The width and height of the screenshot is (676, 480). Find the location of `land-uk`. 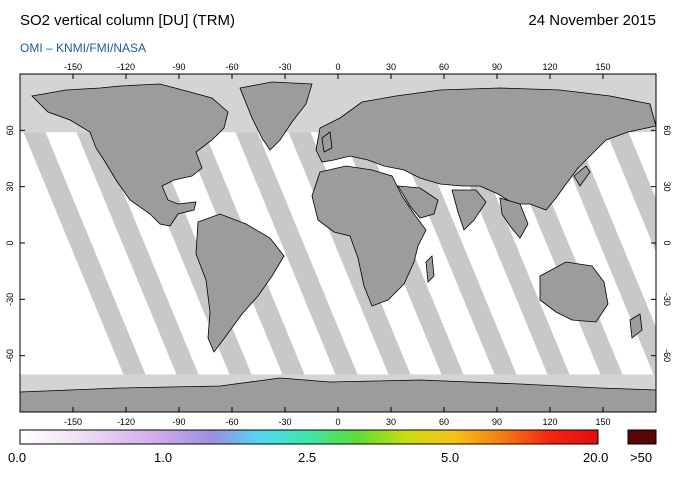

land-uk is located at coordinates (327, 142).